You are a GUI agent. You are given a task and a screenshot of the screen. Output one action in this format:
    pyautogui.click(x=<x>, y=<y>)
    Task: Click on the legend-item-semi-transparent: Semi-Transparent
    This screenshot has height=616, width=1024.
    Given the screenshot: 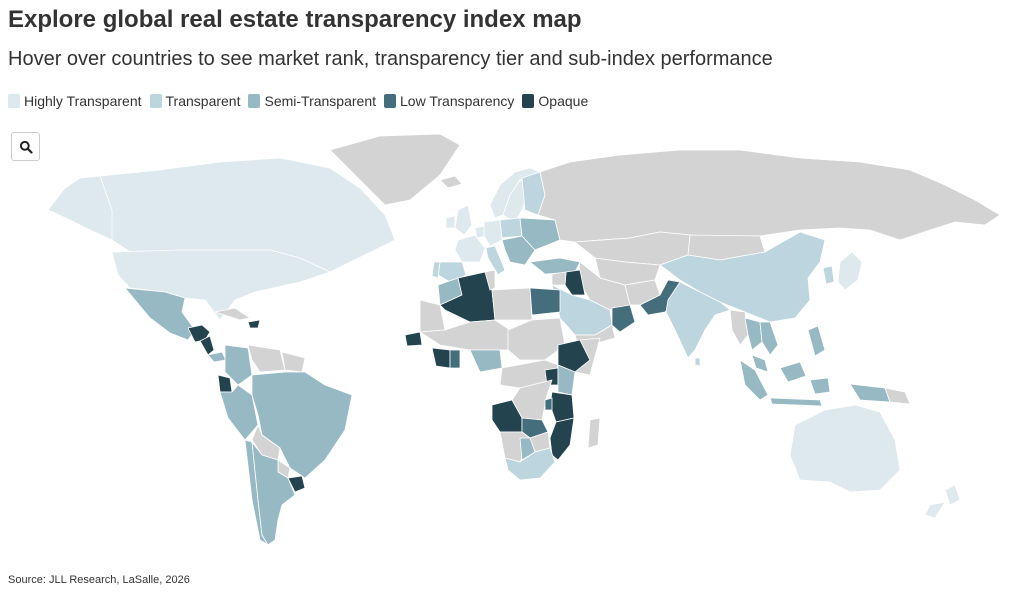 What is the action you would take?
    pyautogui.click(x=312, y=101)
    